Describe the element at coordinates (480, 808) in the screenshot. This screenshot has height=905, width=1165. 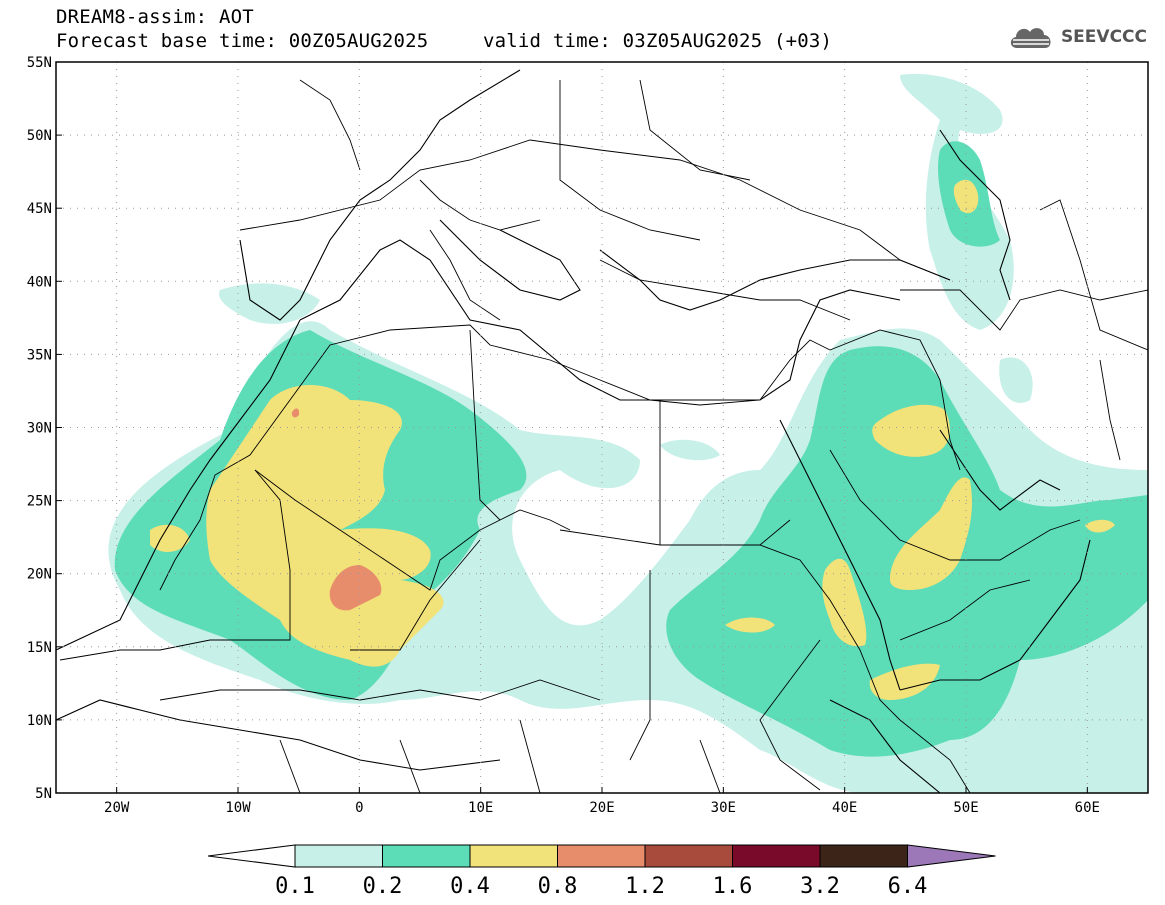
I see `lon-label: 10E` at that location.